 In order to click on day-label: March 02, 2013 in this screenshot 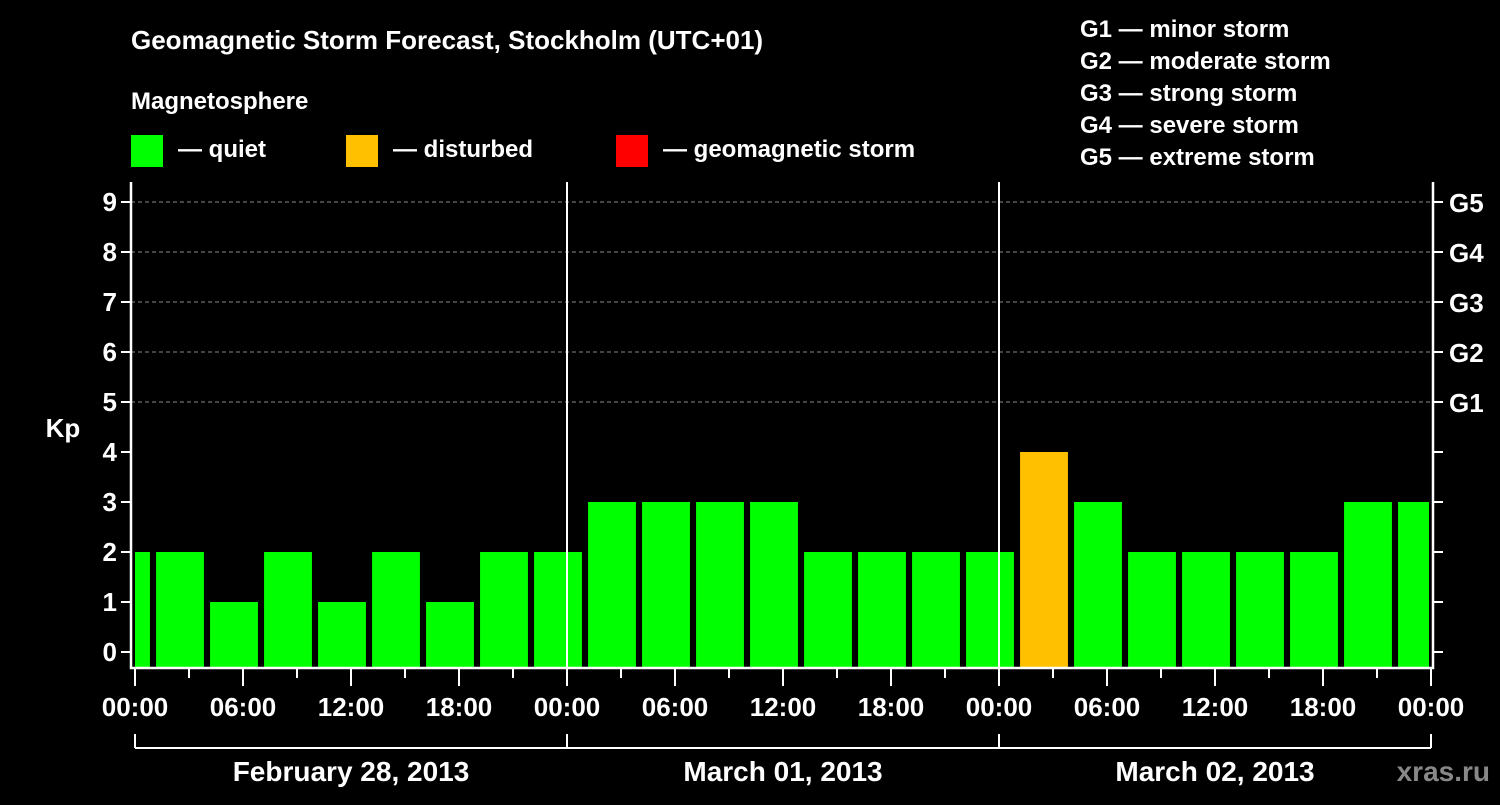, I will do `click(1214, 771)`.